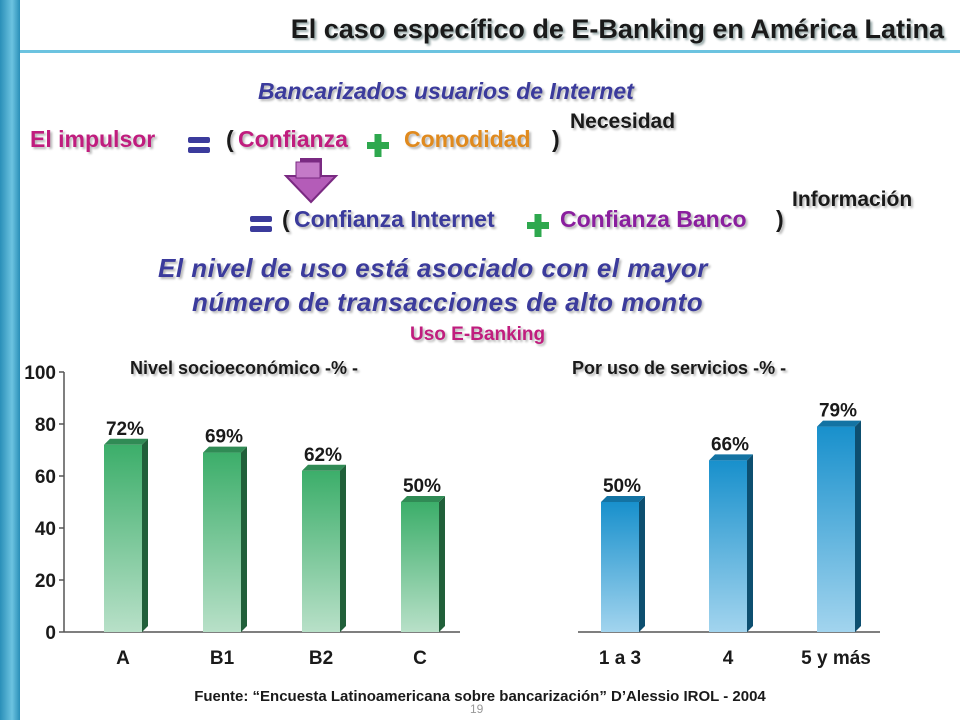 The height and width of the screenshot is (720, 960). What do you see at coordinates (838, 411) in the screenshot?
I see `data-label: 79%` at bounding box center [838, 411].